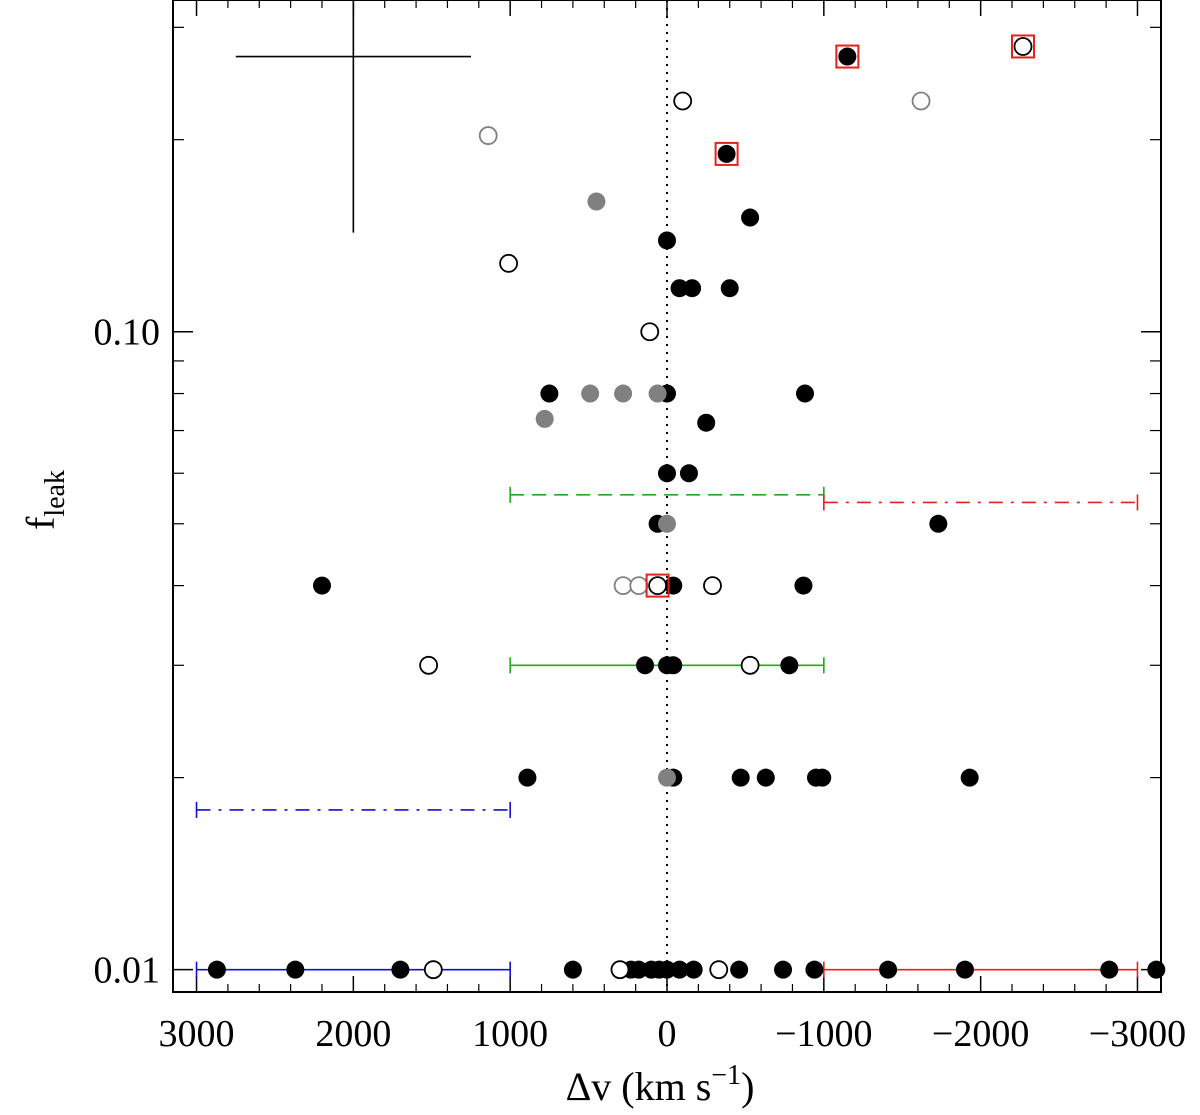  Describe the element at coordinates (197, 1034) in the screenshot. I see `x-tick-label: 3000` at that location.